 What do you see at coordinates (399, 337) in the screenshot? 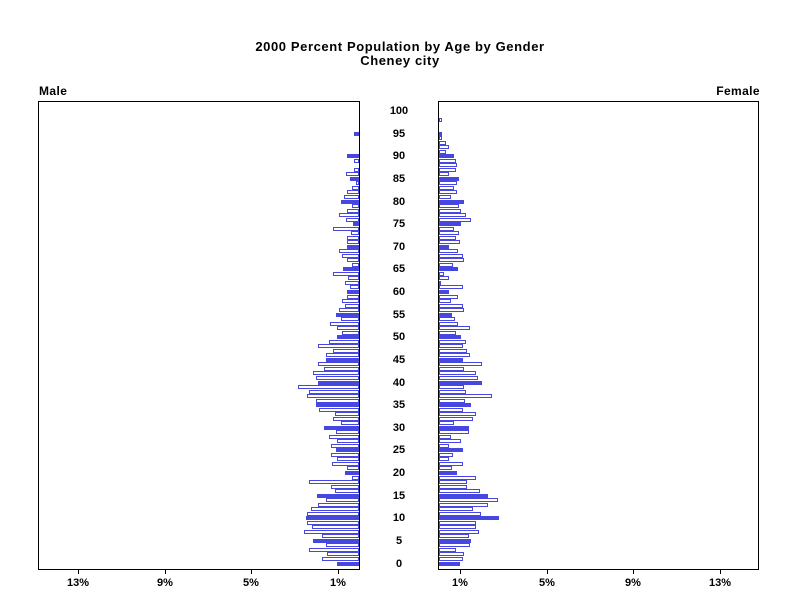
I see `age-tick-label-50: 50` at bounding box center [399, 337].